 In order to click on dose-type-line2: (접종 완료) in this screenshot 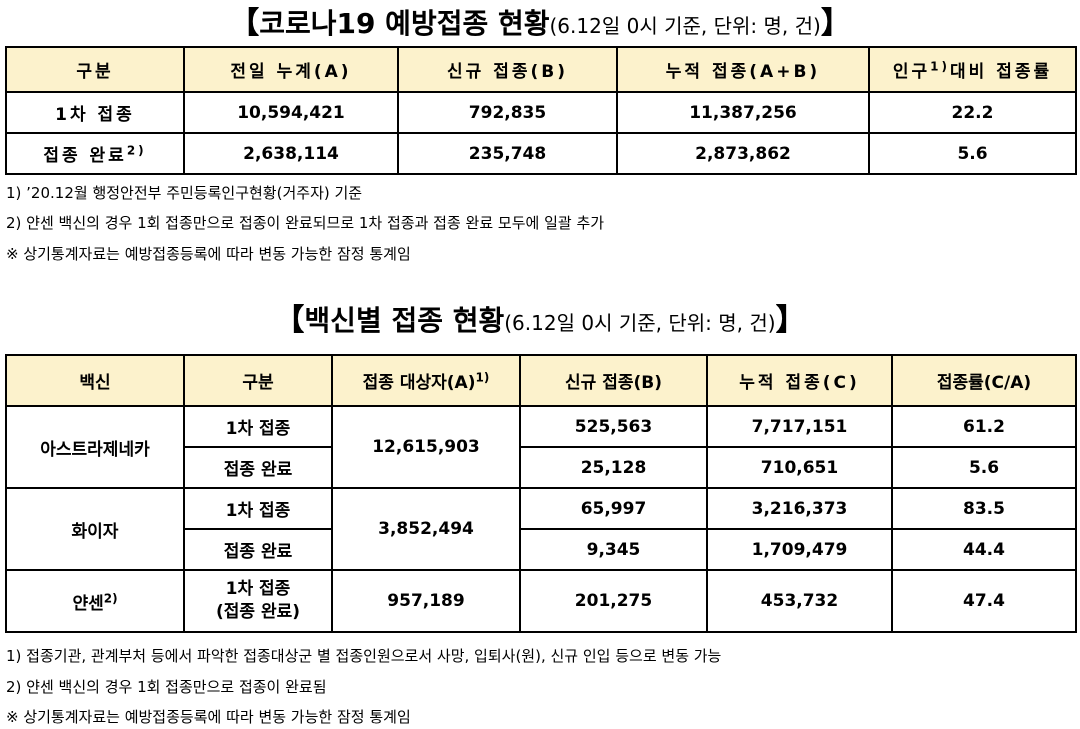, I will do `click(258, 612)`.